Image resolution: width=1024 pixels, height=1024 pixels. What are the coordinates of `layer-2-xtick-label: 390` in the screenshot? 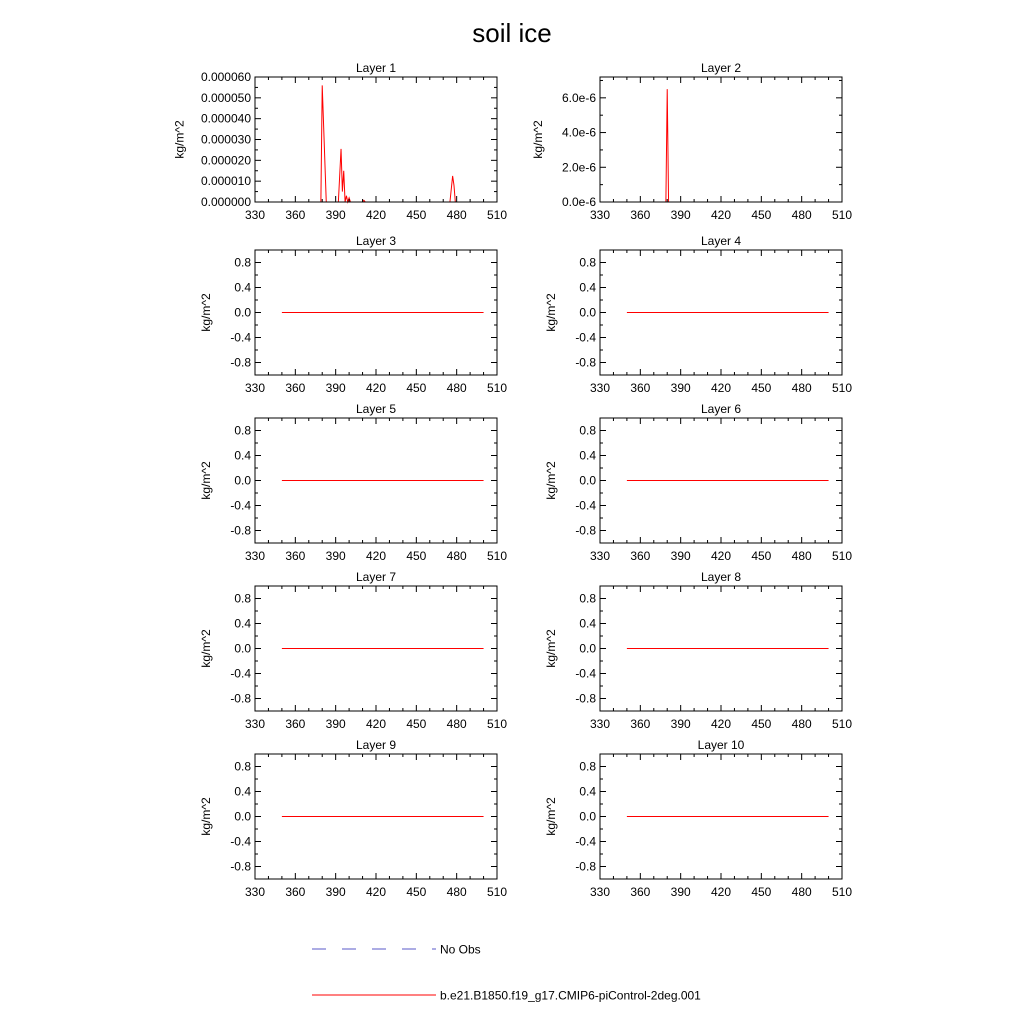 It's located at (681, 215).